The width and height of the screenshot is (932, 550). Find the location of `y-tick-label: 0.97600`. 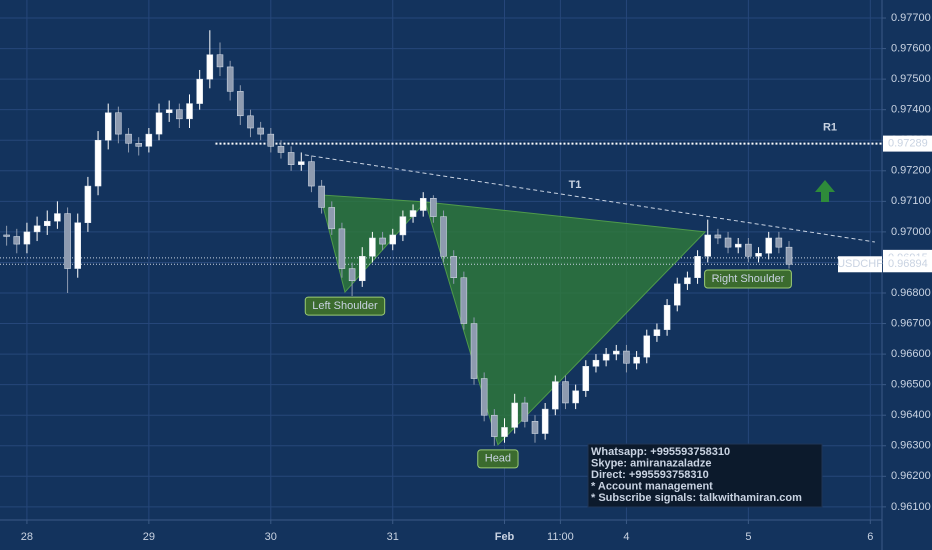

y-tick-label: 0.97600 is located at coordinates (911, 48).